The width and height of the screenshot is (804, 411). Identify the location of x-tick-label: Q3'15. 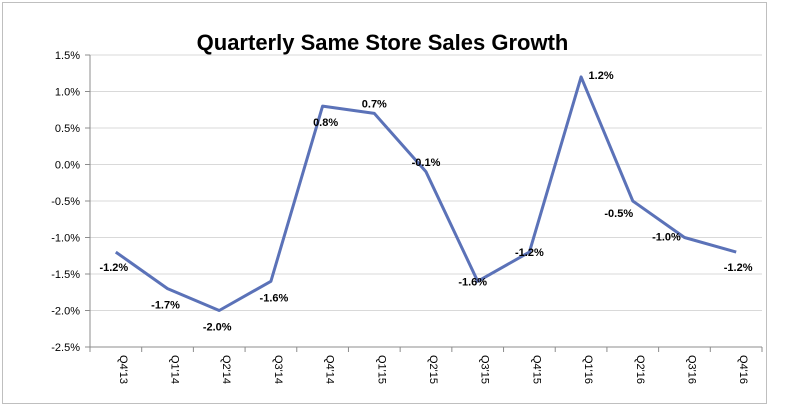
(485, 369).